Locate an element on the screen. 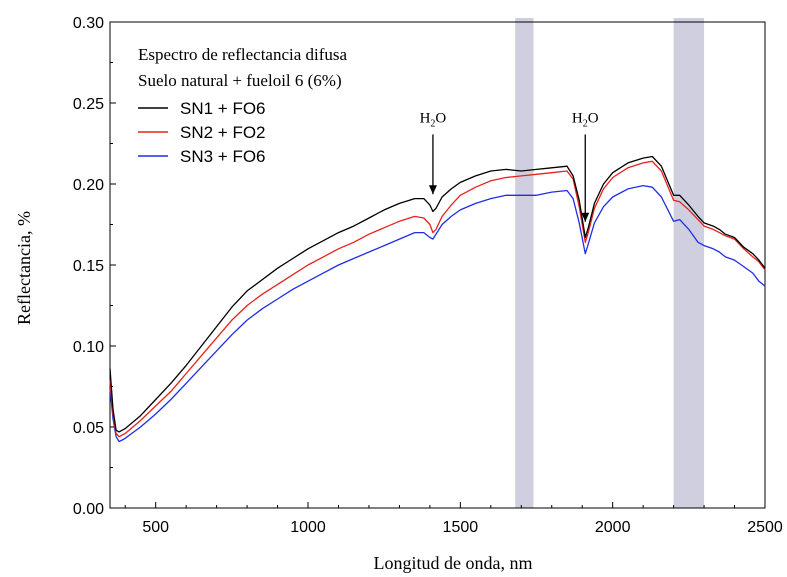 Image resolution: width=787 pixels, height=577 pixels. chart-title: Espectro de reflectancia difusa is located at coordinates (243, 54).